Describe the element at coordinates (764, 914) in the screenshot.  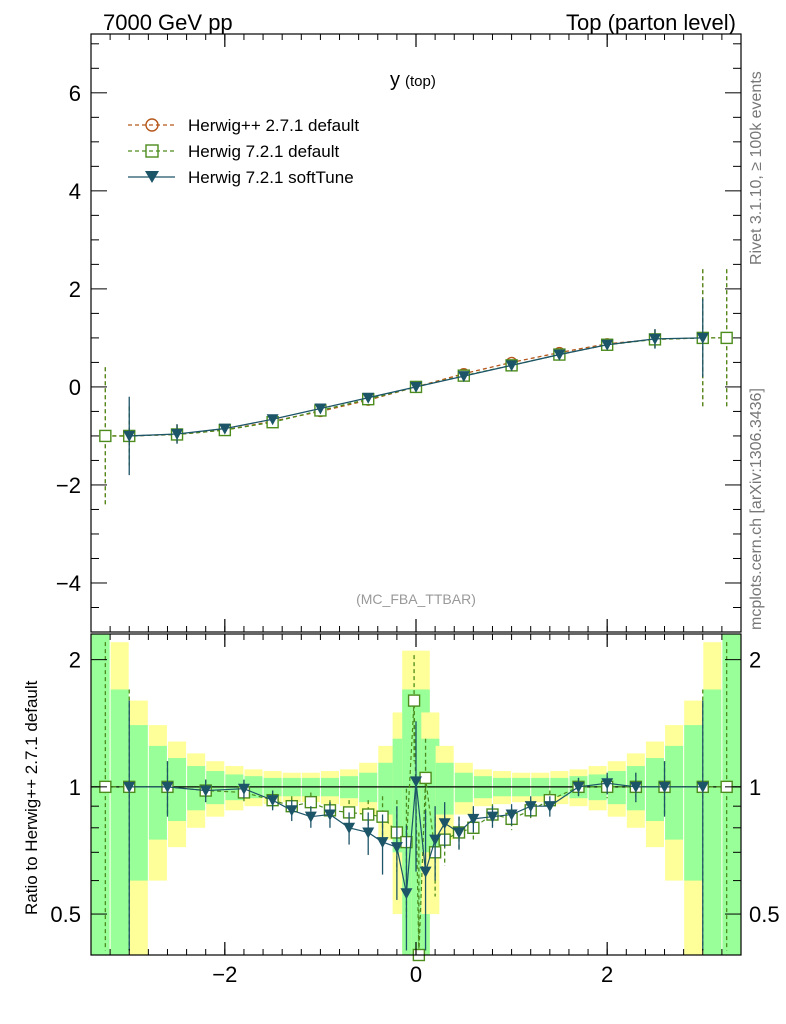
I see `ratio-y-tick-label-right: 0.5` at that location.